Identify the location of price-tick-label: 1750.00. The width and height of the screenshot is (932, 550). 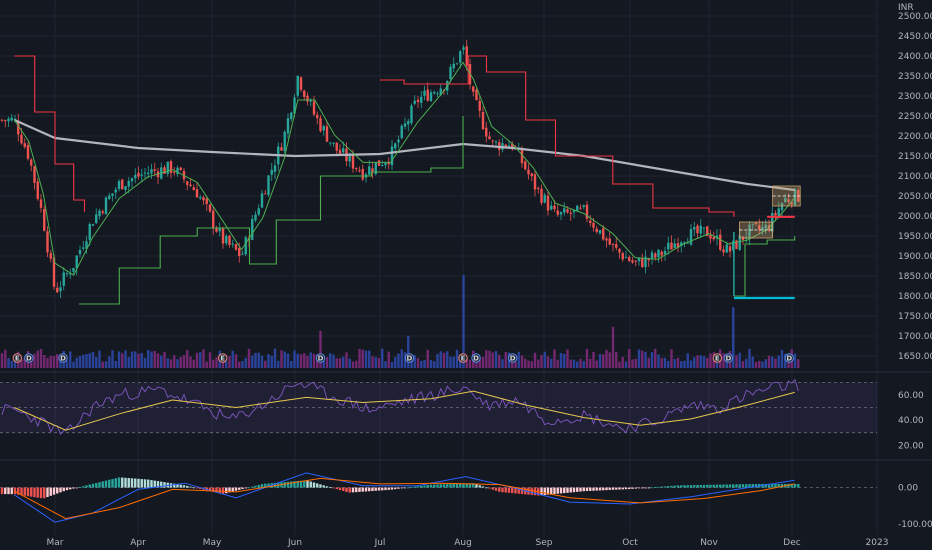
(915, 317).